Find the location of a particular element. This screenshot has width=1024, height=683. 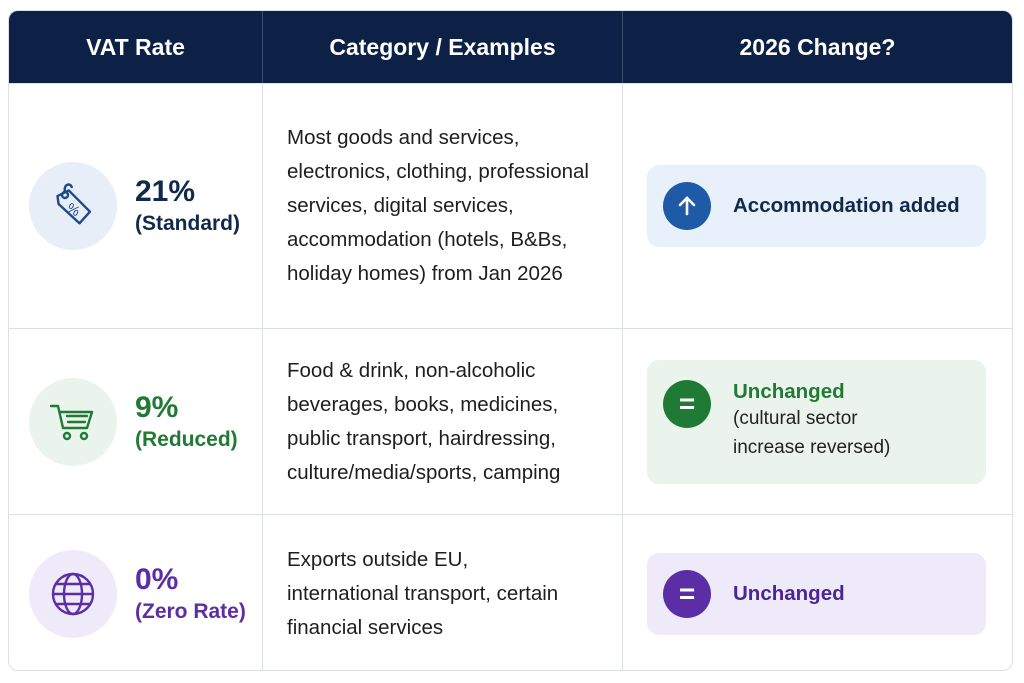

change-note: (cultural sector increase reversed) is located at coordinates (812, 432).